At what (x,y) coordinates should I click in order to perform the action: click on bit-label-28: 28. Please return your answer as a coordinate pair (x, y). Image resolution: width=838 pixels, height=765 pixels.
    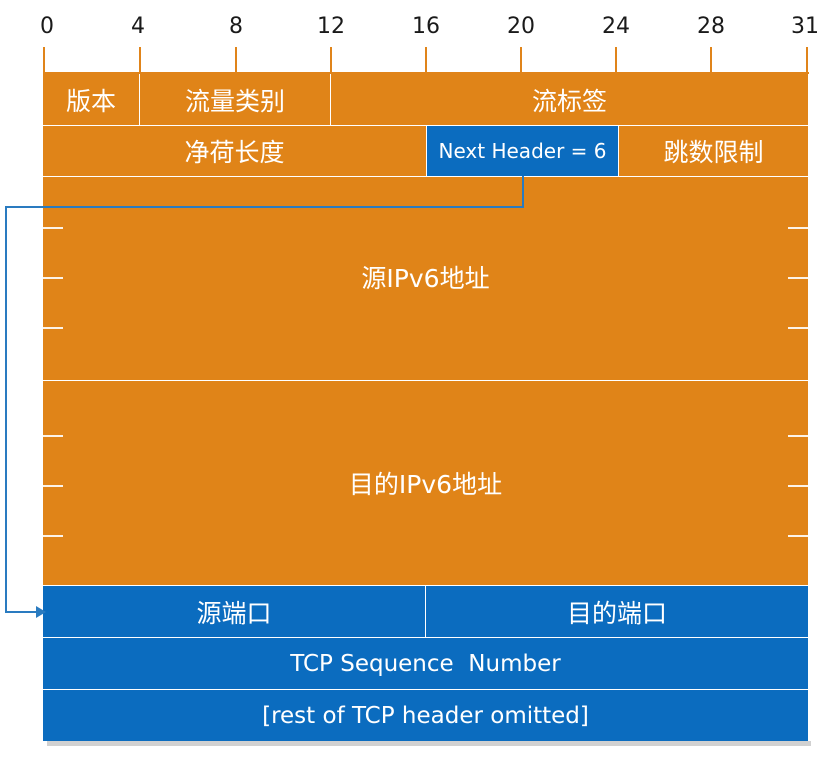
    Looking at the image, I should click on (711, 26).